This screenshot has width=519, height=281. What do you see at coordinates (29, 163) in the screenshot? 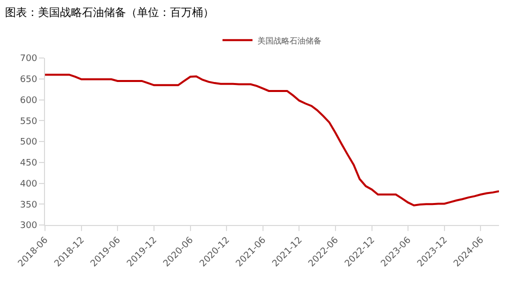
I see `y-tick-label: 450` at bounding box center [29, 163].